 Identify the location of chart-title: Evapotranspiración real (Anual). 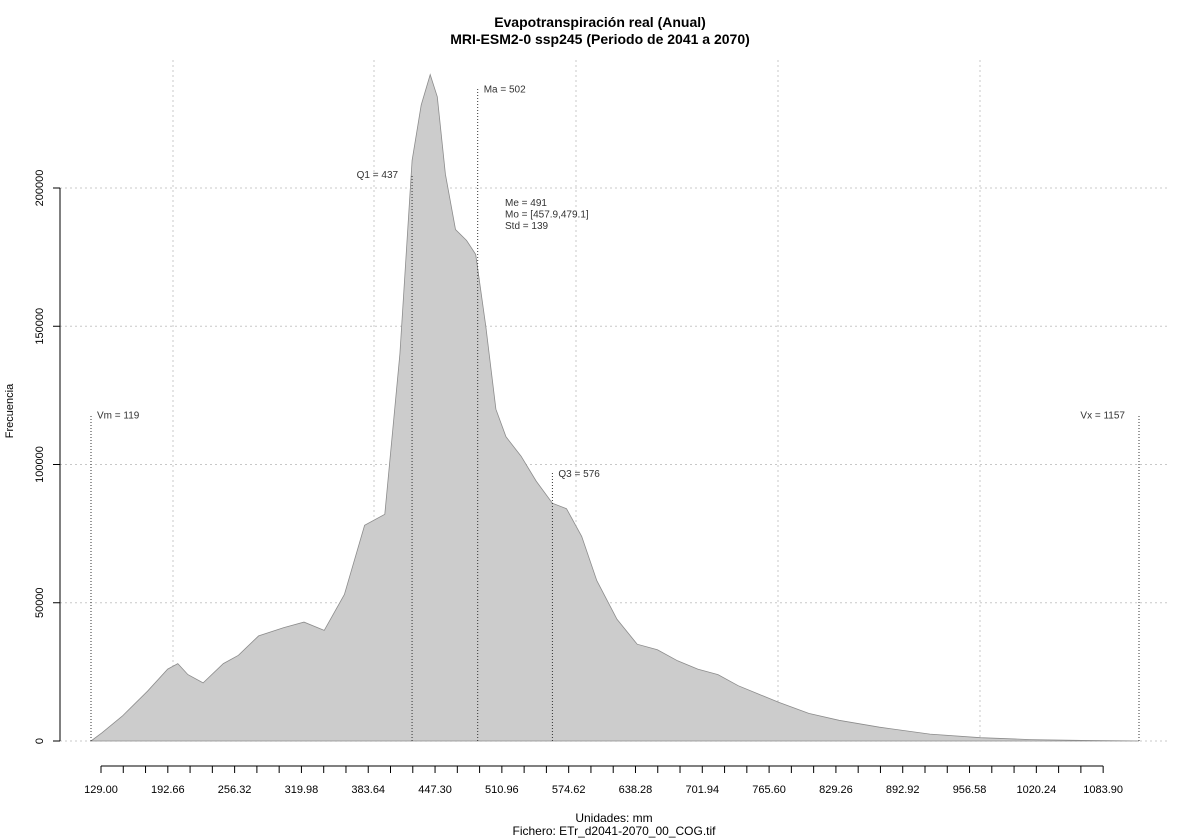
(600, 22).